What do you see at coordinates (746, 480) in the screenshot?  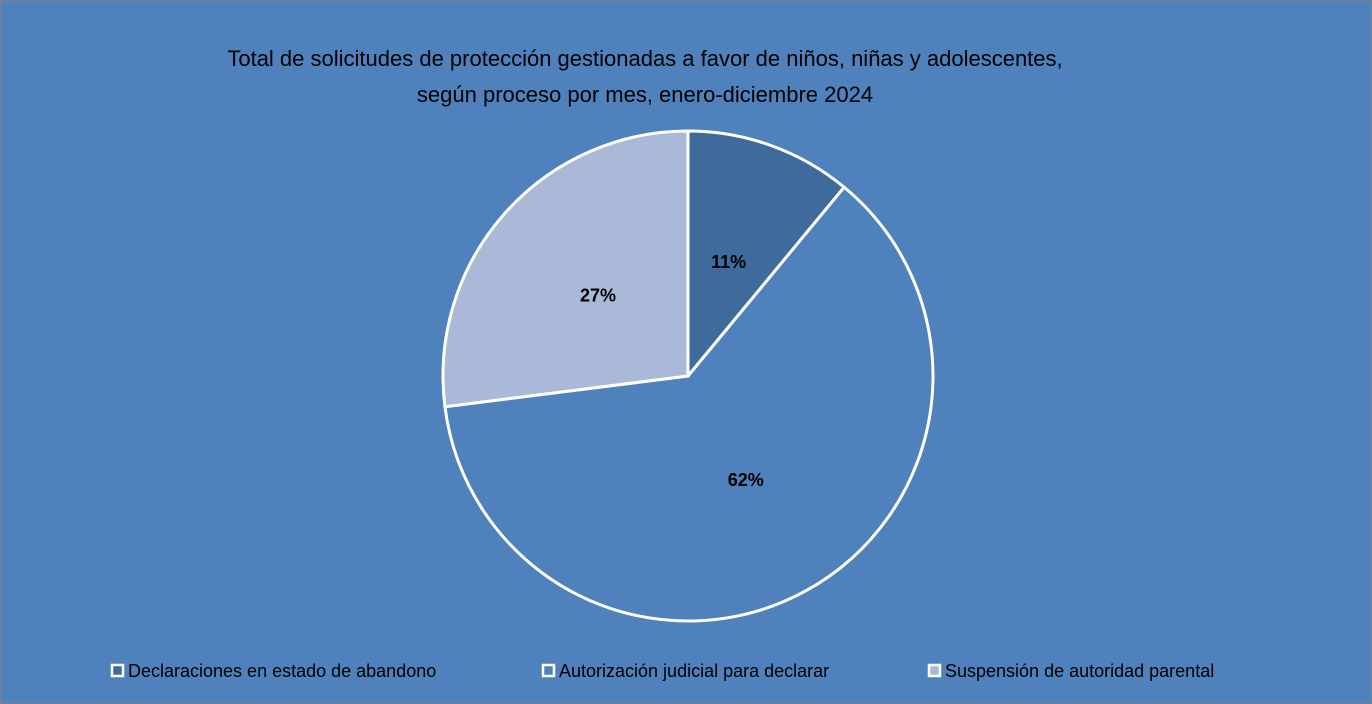 I see `data-label: 62%` at bounding box center [746, 480].